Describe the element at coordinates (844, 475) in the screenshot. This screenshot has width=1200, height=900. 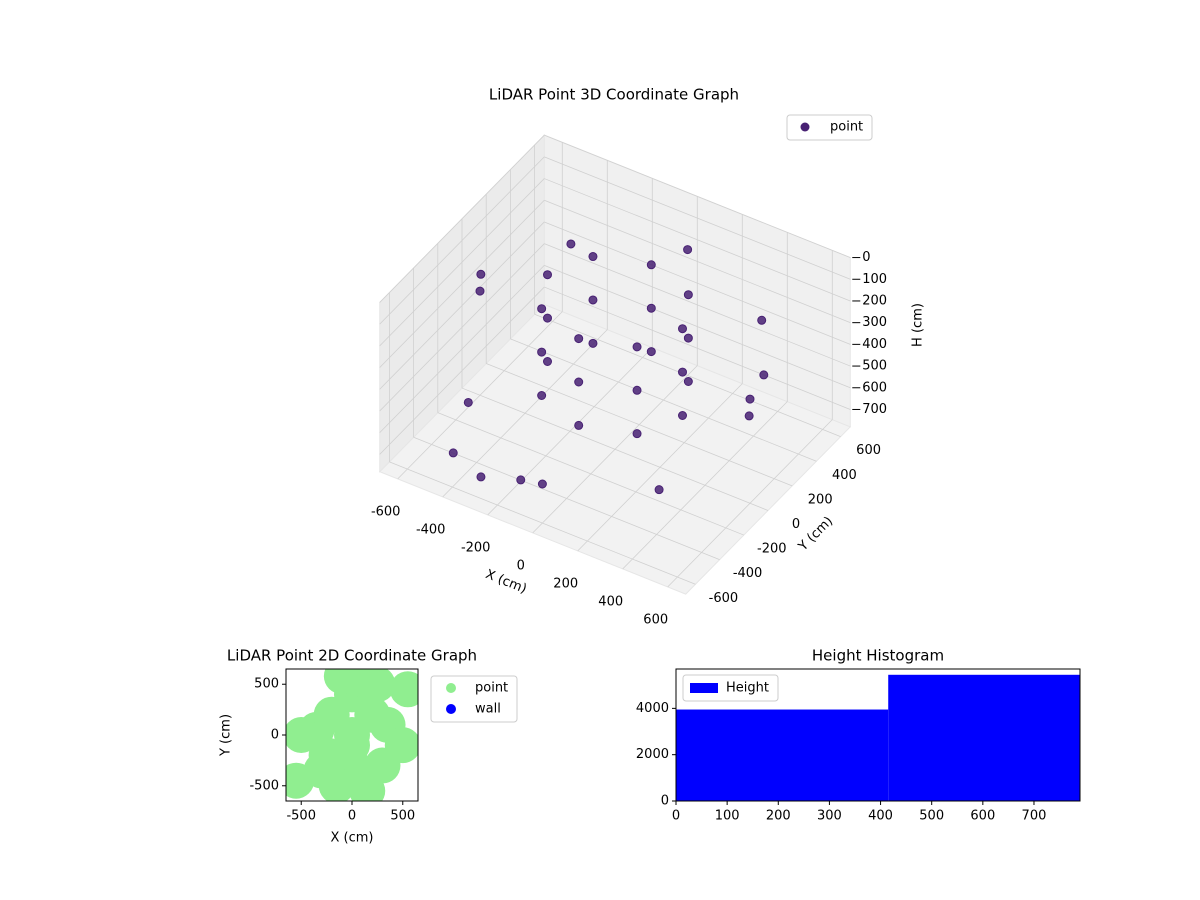
I see `y-tick-label: 400` at that location.